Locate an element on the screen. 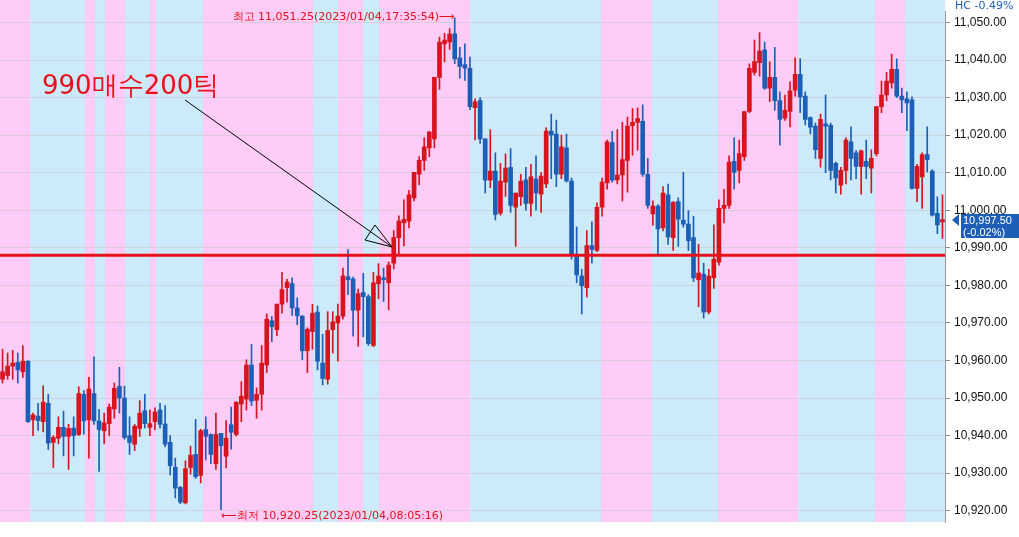 The height and width of the screenshot is (537, 1019). y-tick-label: 10,940.00 is located at coordinates (981, 434).